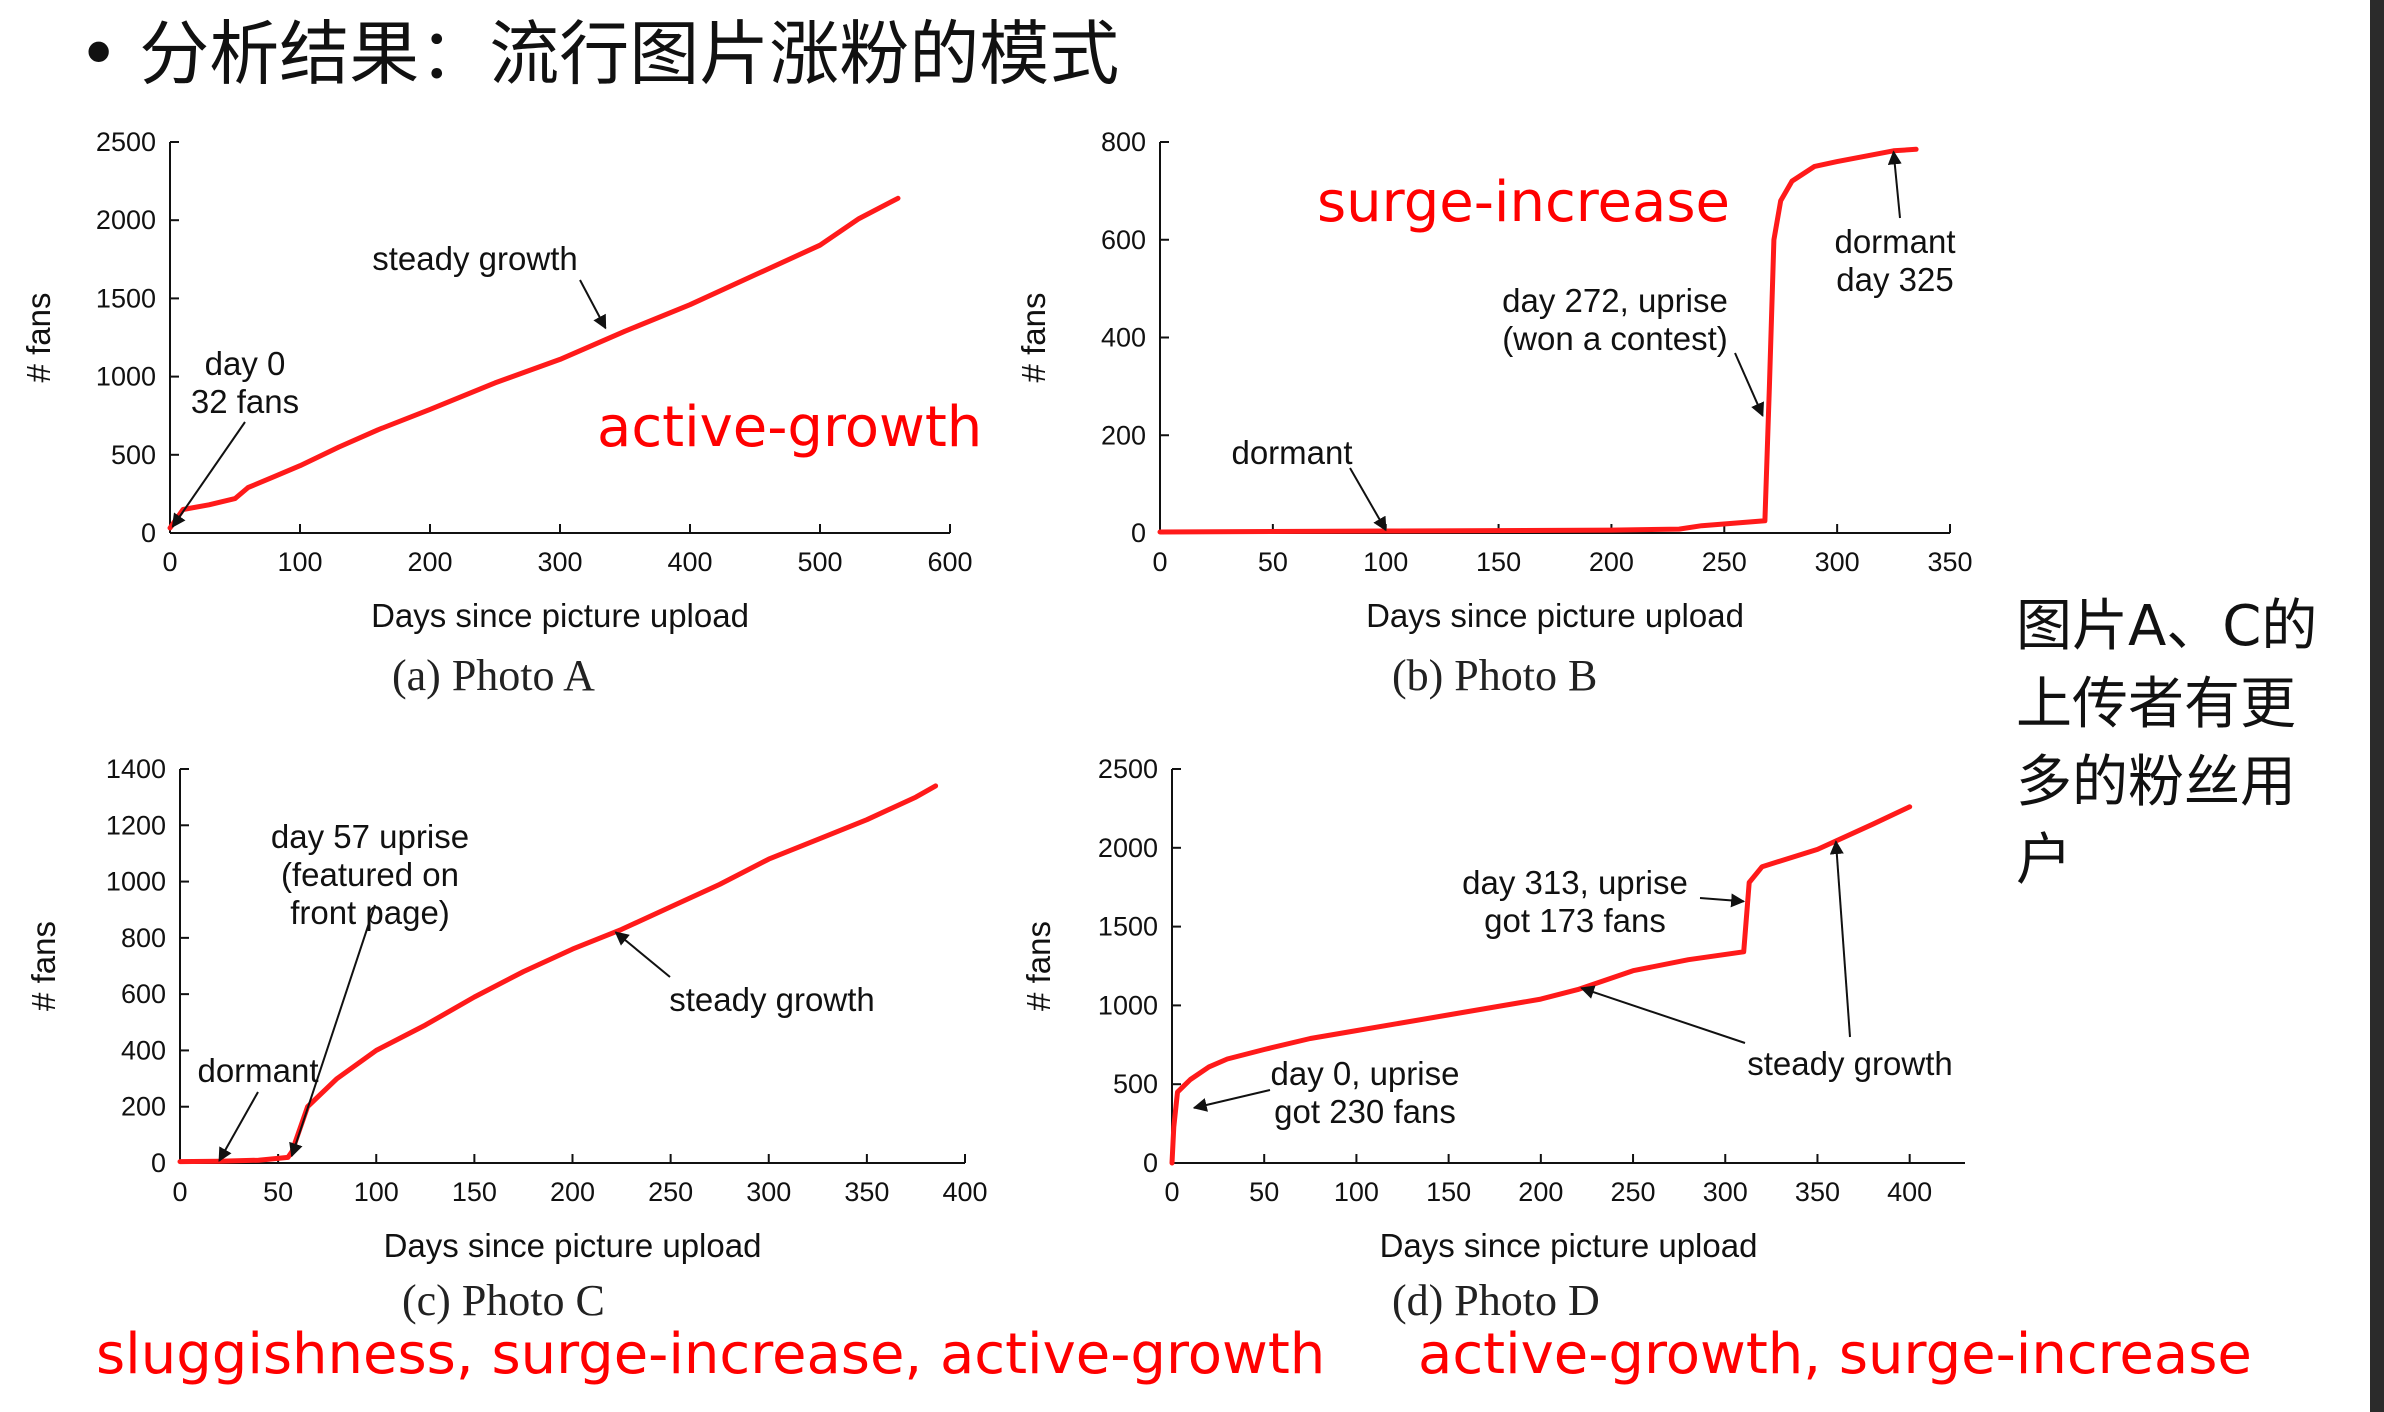  I want to click on annotation-text: front page), so click(370, 912).